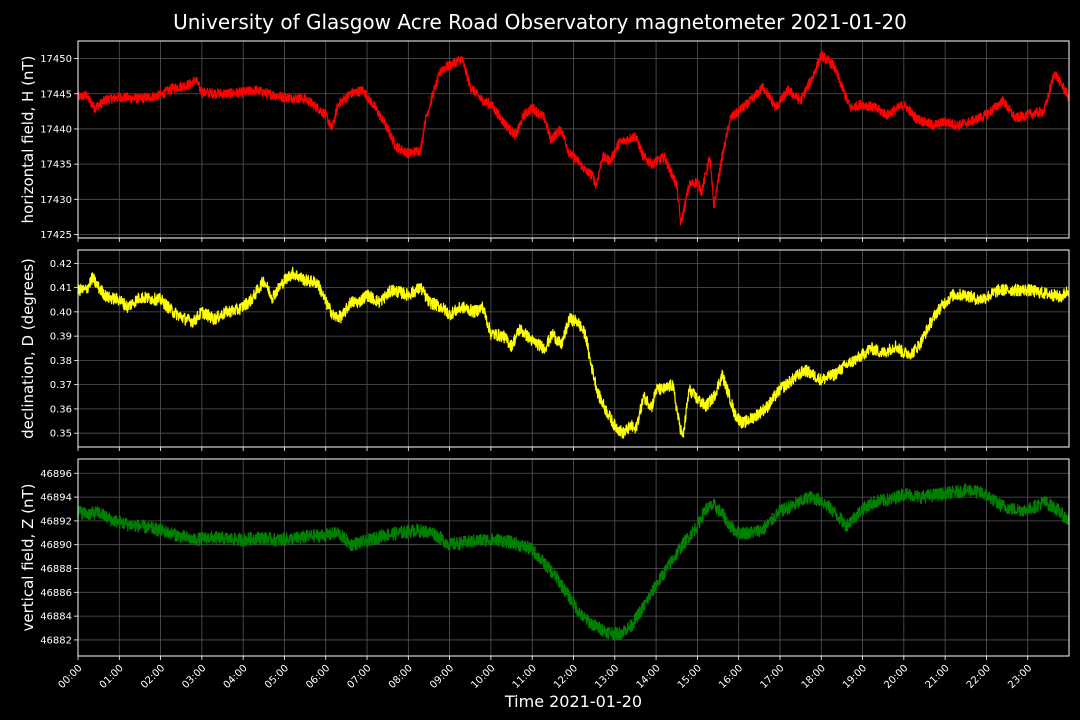  What do you see at coordinates (61, 288) in the screenshot?
I see `y-tick-label: 0.41` at bounding box center [61, 288].